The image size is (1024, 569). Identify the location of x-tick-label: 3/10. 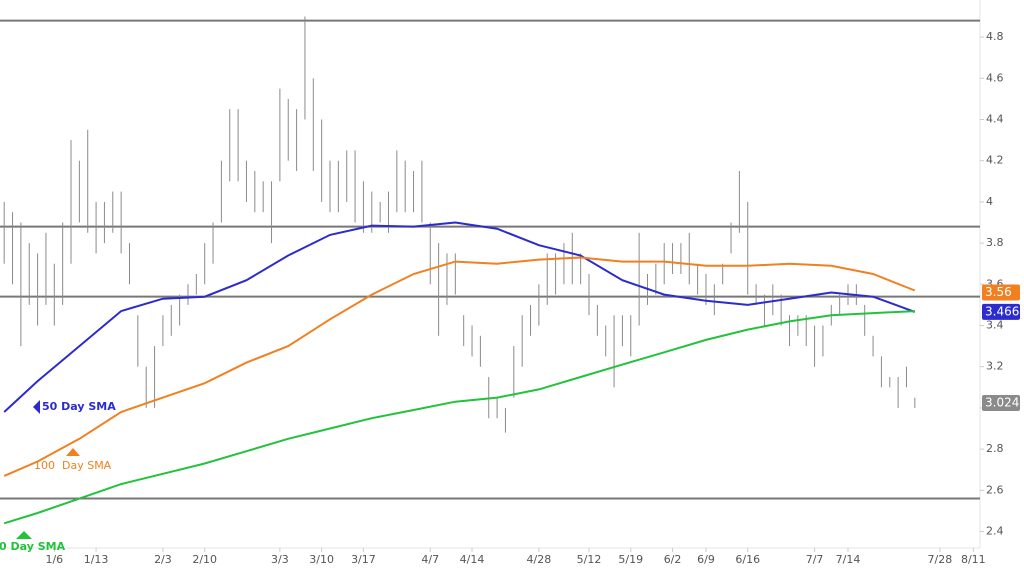
(321, 559).